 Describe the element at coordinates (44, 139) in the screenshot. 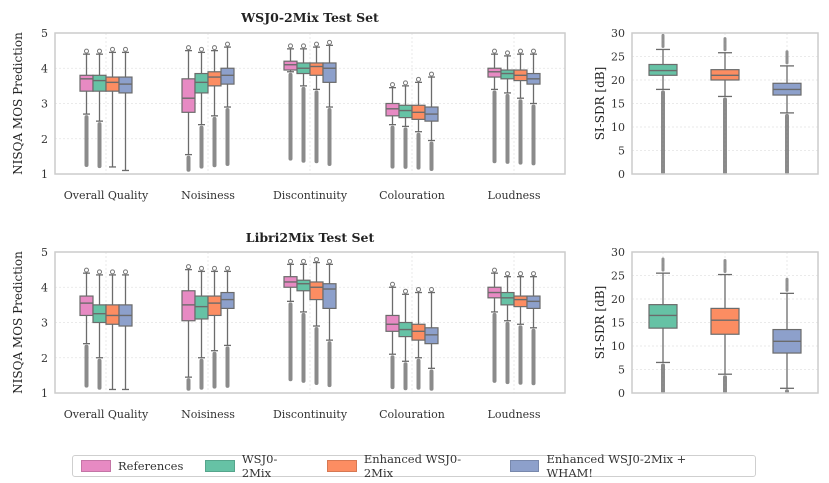

I see `y-tick-label: 2` at that location.